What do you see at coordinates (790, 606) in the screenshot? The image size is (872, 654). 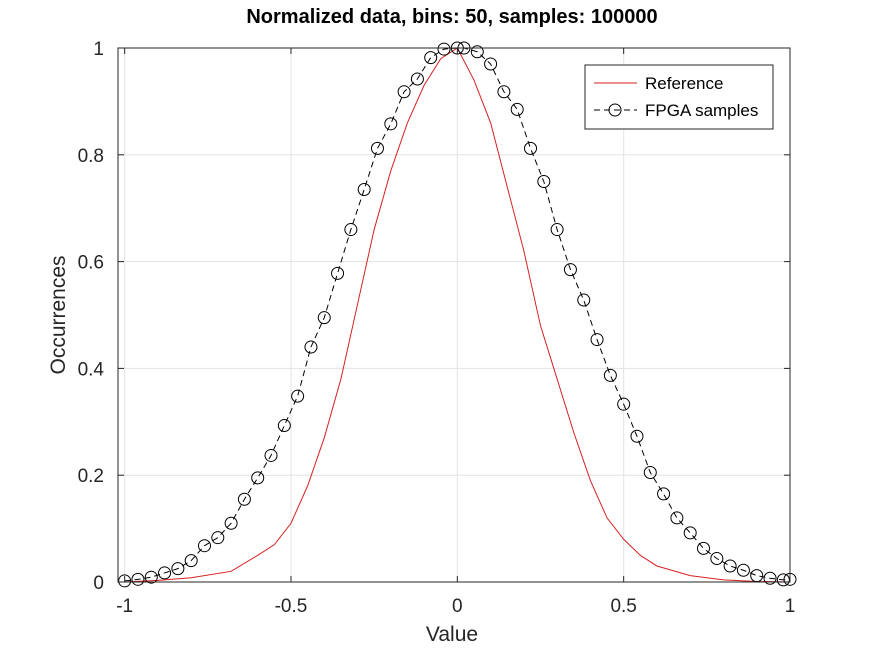 I see `x-tick-label: 1` at bounding box center [790, 606].